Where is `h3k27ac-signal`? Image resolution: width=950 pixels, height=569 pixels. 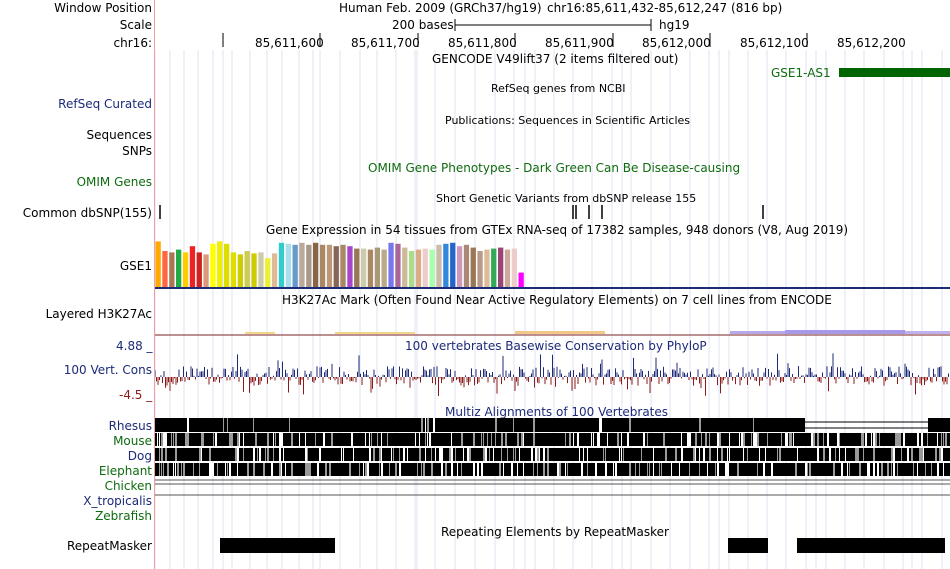 h3k27ac-signal is located at coordinates (552, 332).